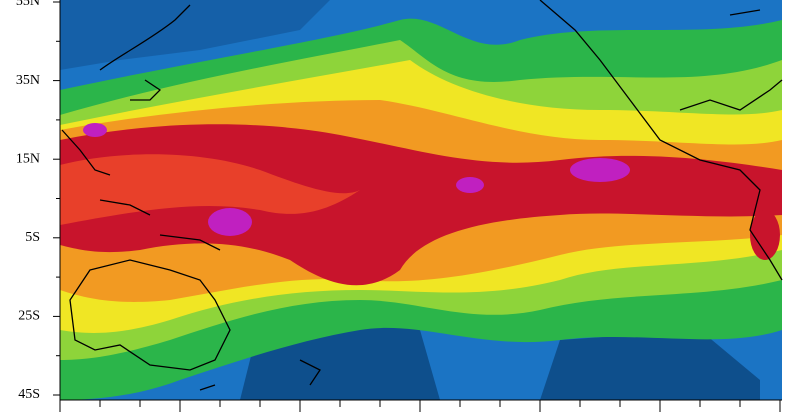 This screenshot has width=800, height=420. Describe the element at coordinates (38, 201) in the screenshot. I see `latitude-axis: 55N 35N 15N 5S 25S 45S` at that location.